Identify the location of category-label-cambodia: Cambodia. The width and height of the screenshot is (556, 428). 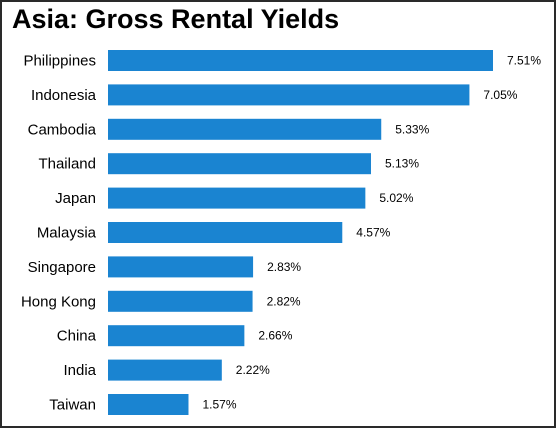
(62, 129).